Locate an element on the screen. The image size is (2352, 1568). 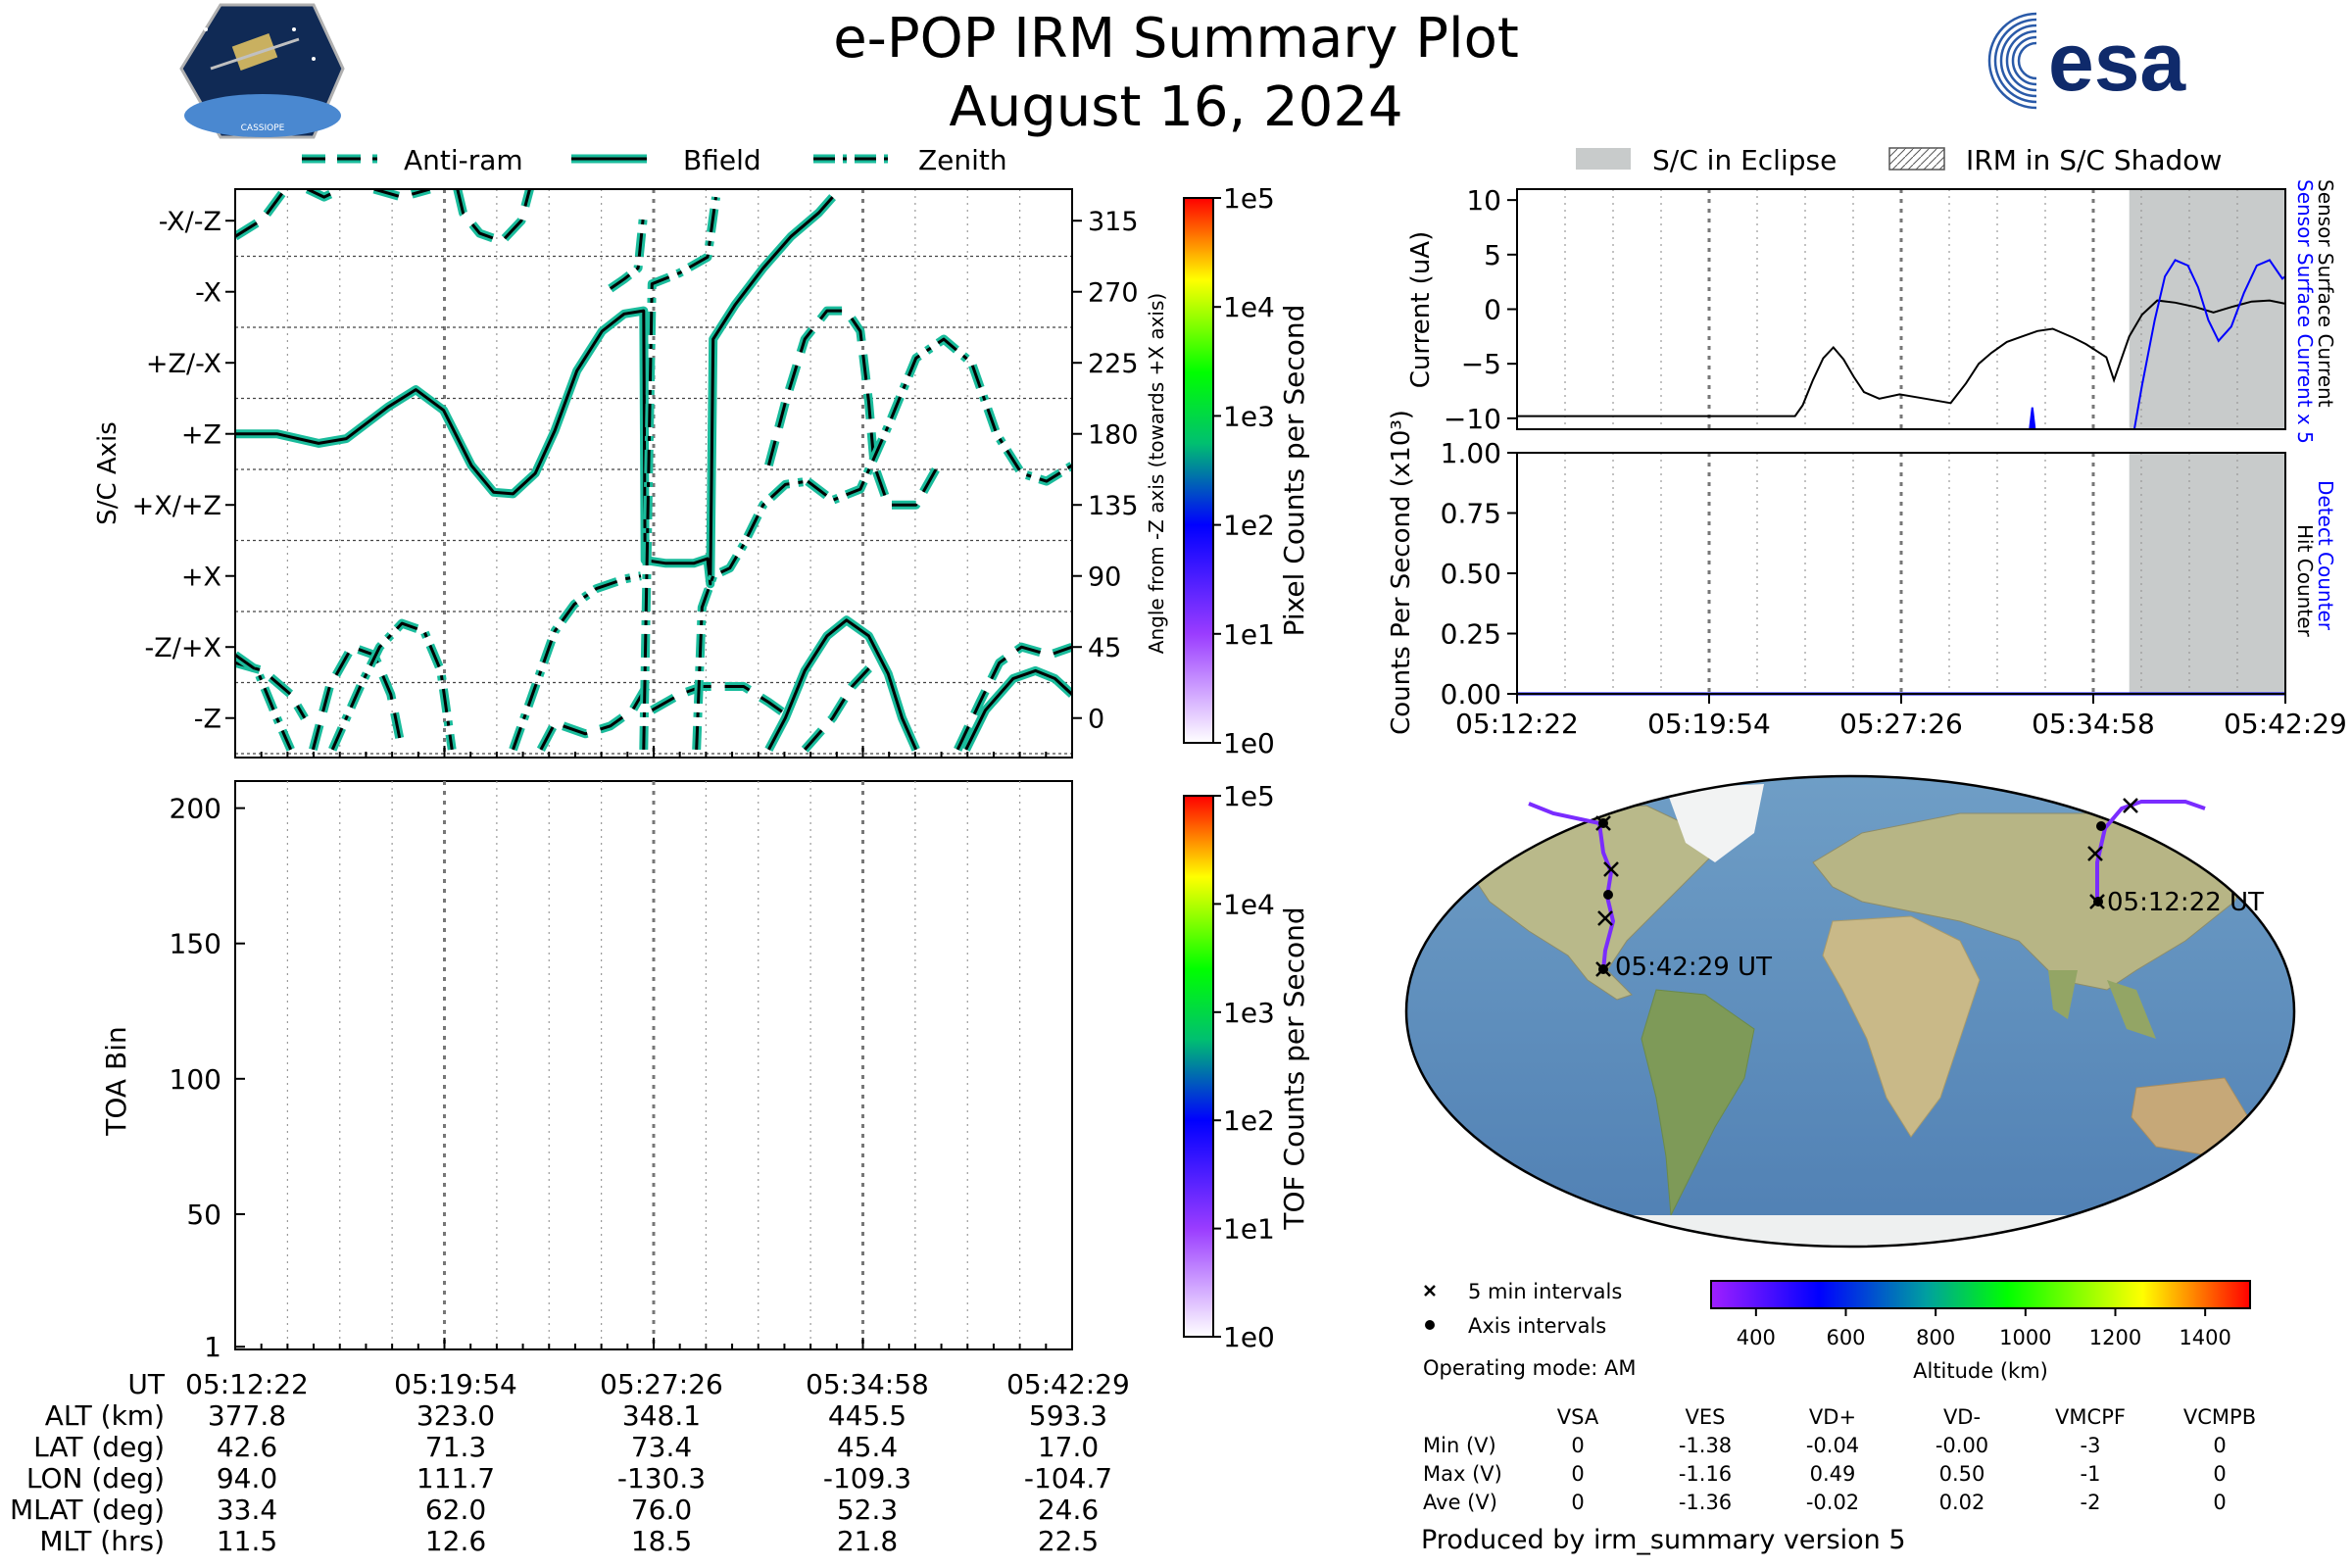
voltage-cell: -0.04 is located at coordinates (1832, 1445).